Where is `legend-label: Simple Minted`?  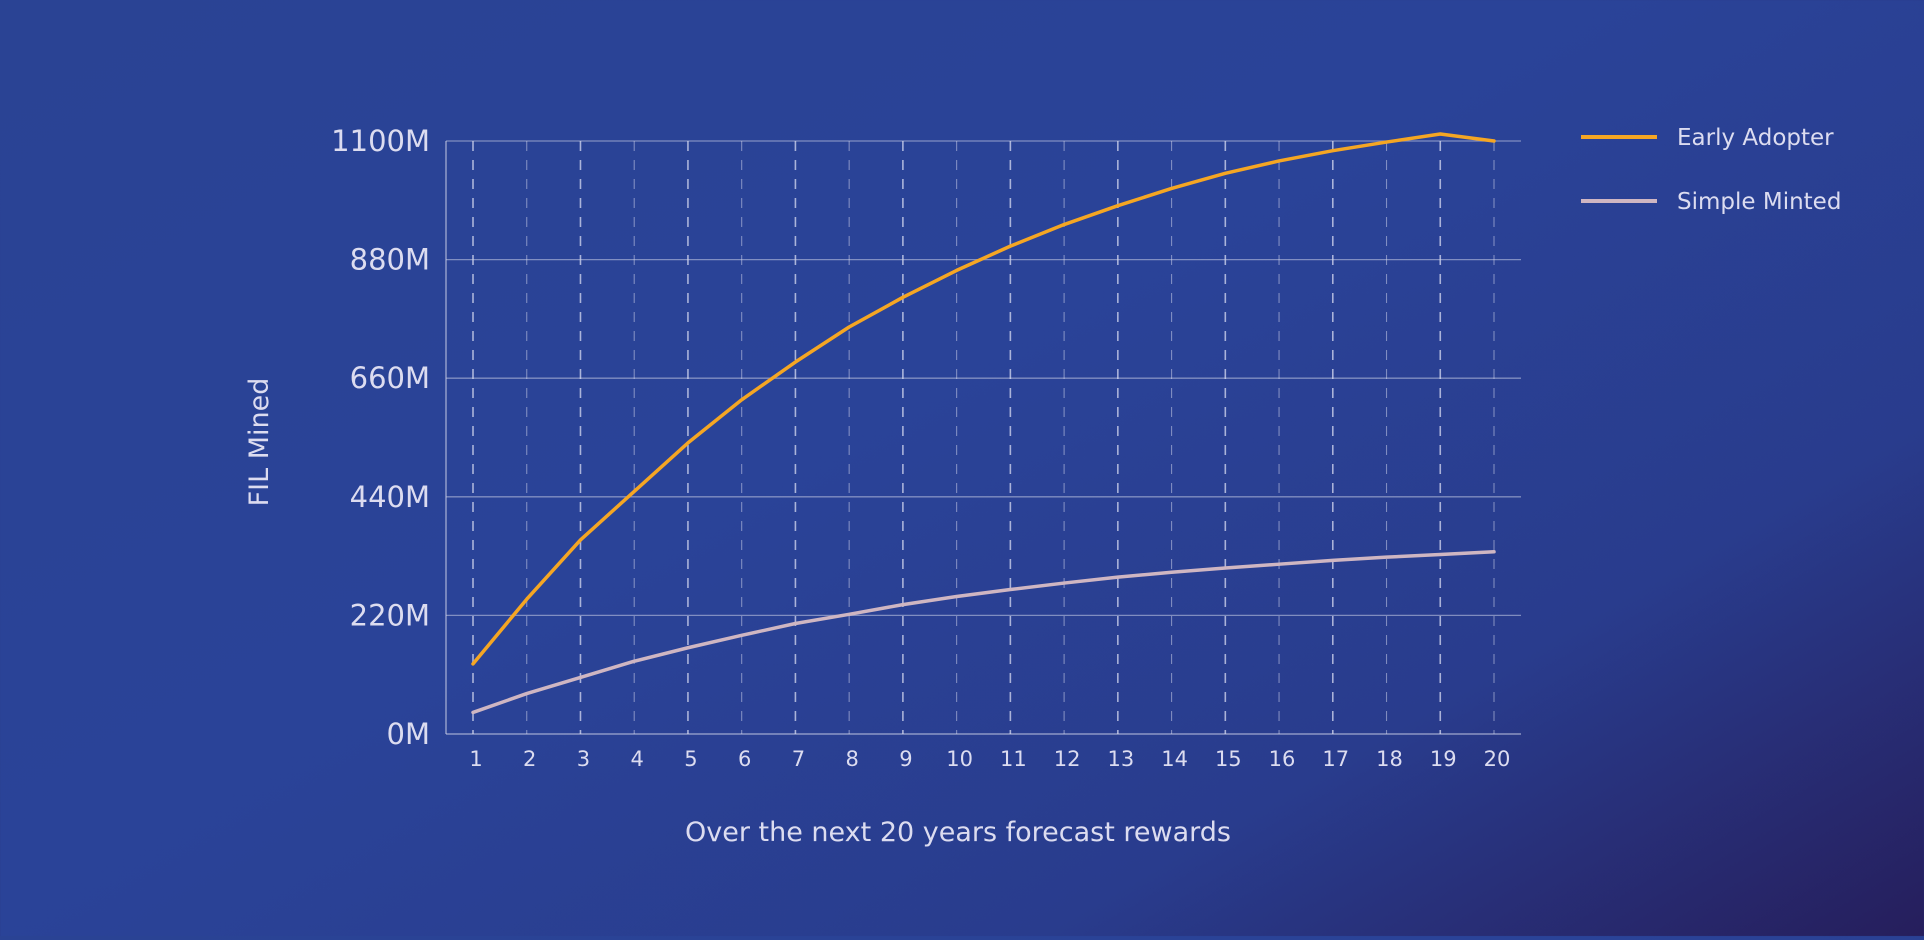 legend-label: Simple Minted is located at coordinates (1759, 202).